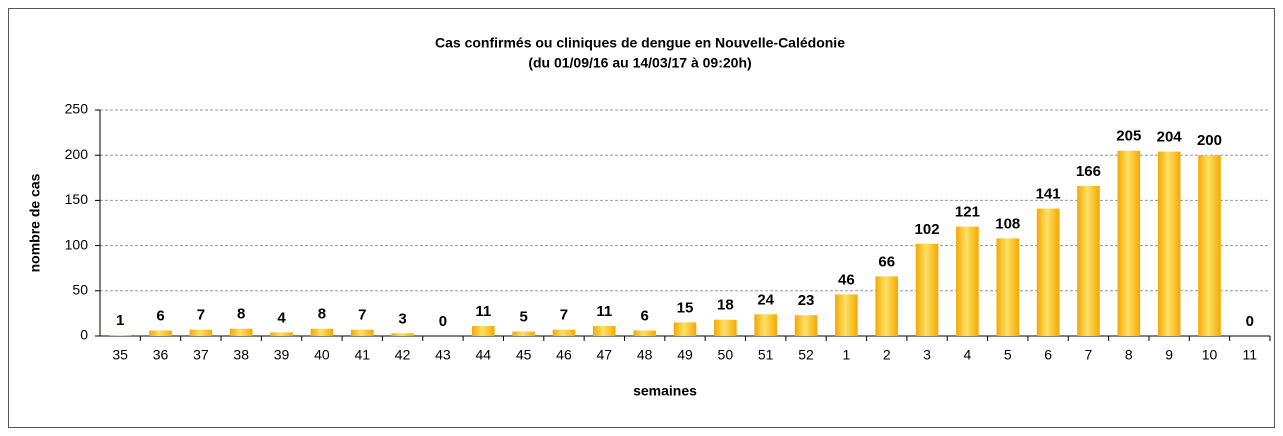 The image size is (1283, 436). I want to click on x-tick-label: 11, so click(1250, 355).